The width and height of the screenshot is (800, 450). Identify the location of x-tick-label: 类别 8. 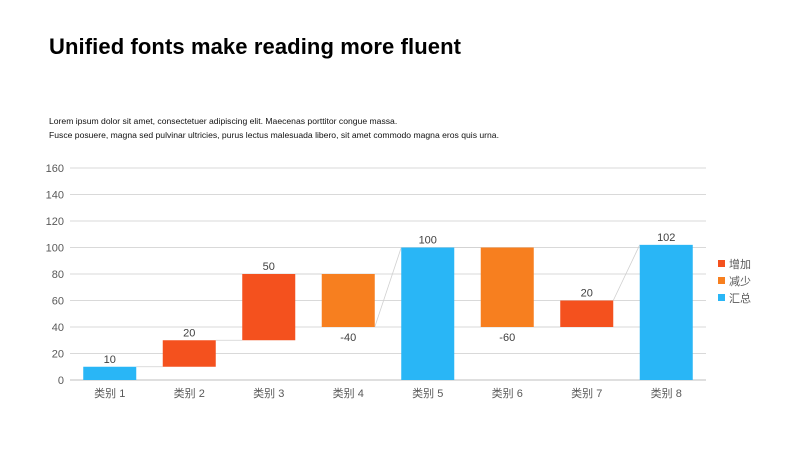
(666, 393).